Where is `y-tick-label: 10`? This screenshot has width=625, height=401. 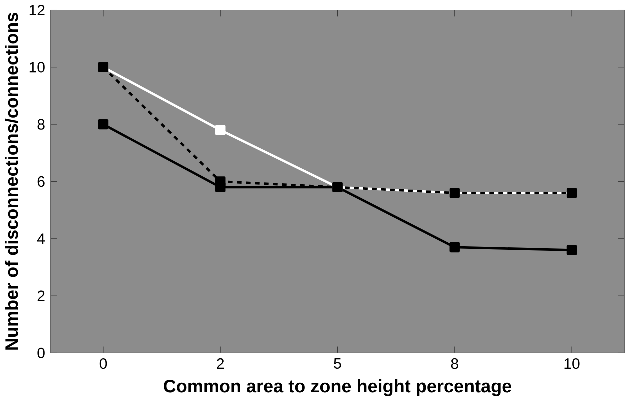 y-tick-label: 10 is located at coordinates (37, 67).